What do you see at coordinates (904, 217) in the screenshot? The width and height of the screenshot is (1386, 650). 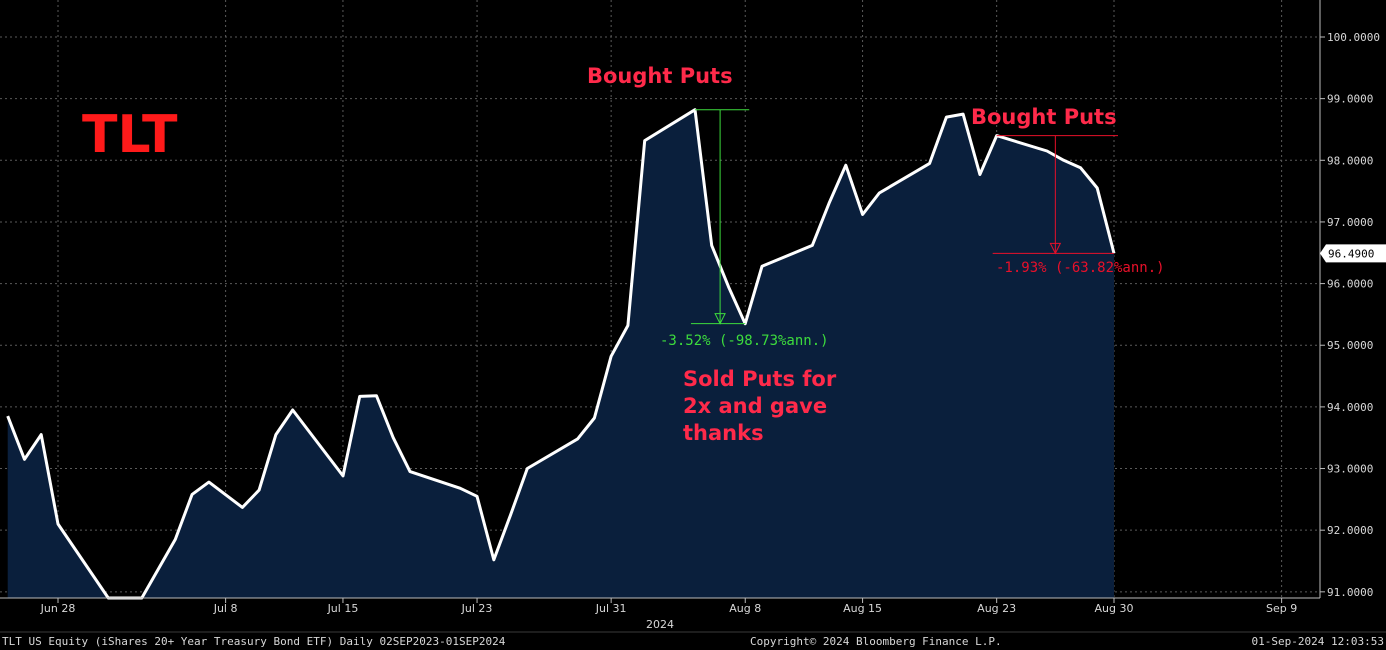 I see `measure-layer` at bounding box center [904, 217].